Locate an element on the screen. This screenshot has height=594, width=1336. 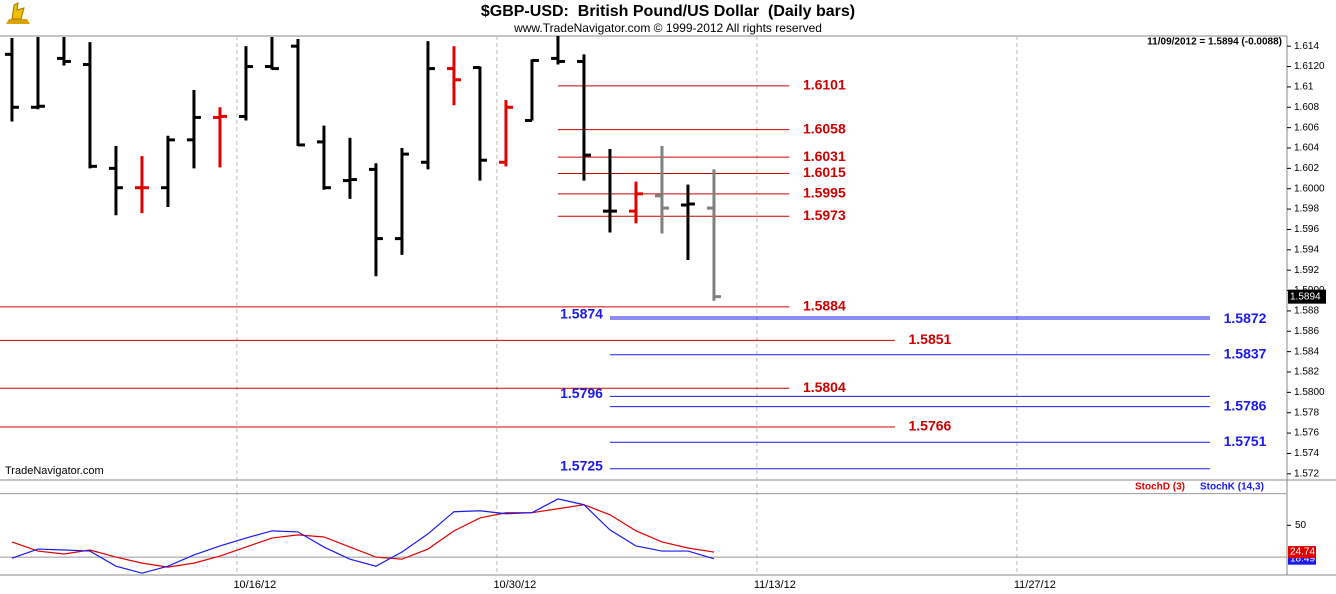
y-tick-label: 1.594 is located at coordinates (1306, 249).